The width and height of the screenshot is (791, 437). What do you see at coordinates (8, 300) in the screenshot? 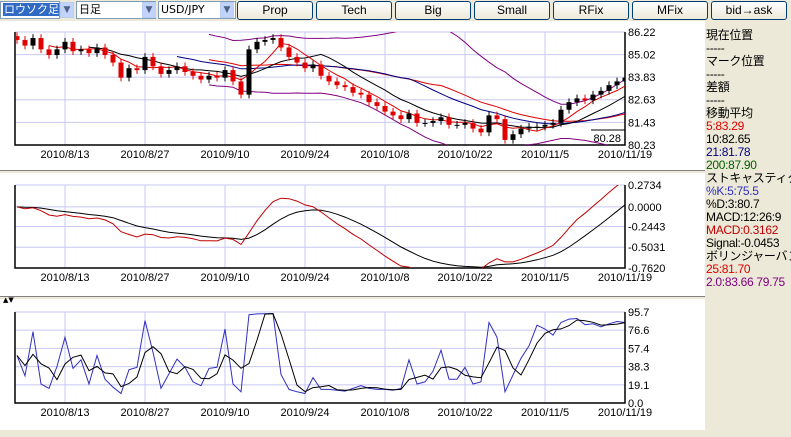
I see `resize-arrows-icon: ▲▼` at bounding box center [8, 300].